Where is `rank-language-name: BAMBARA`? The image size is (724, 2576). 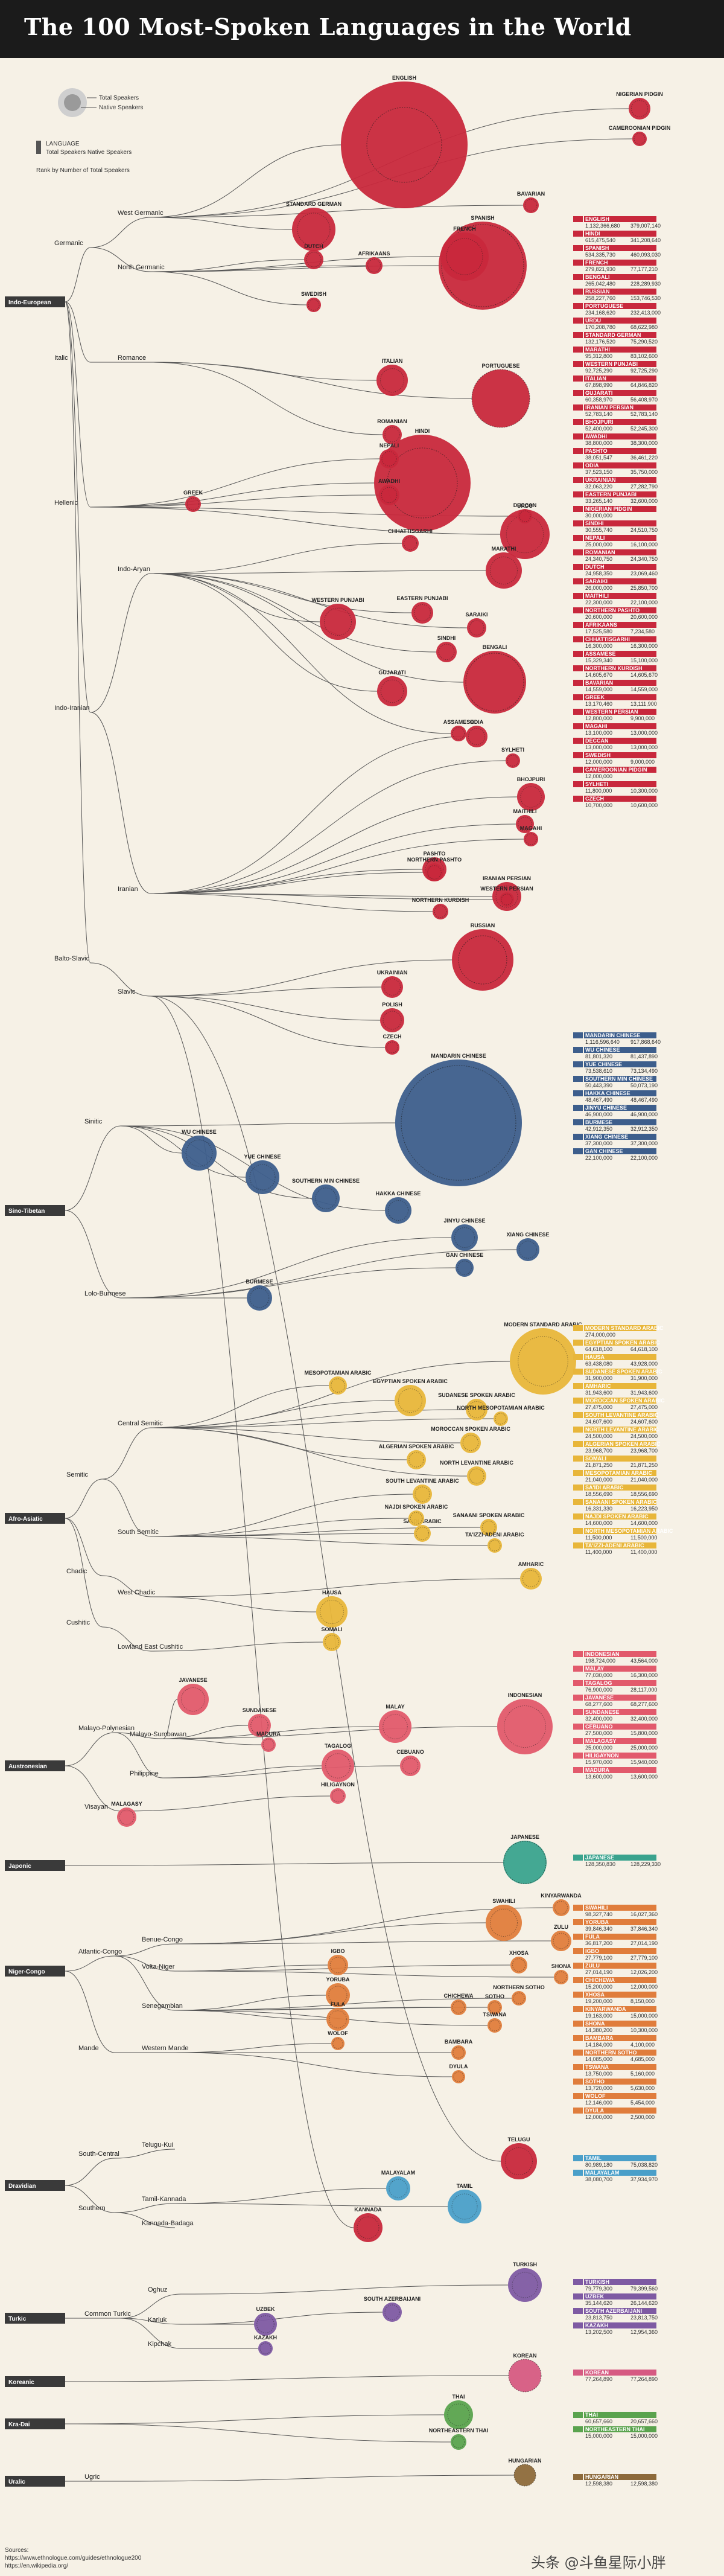
rank-language-name: BAMBARA is located at coordinates (600, 2038).